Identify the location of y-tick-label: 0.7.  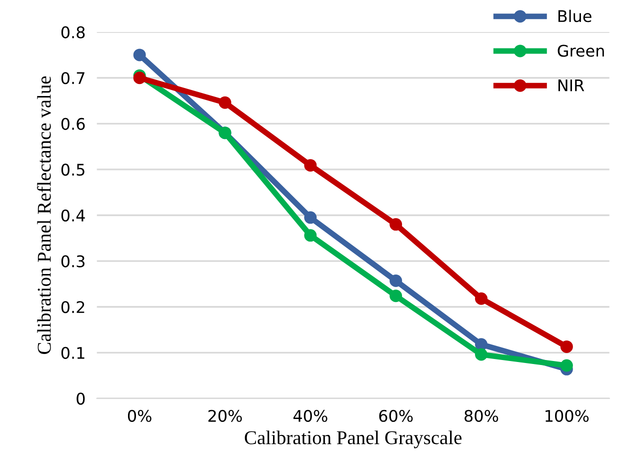
(72, 78).